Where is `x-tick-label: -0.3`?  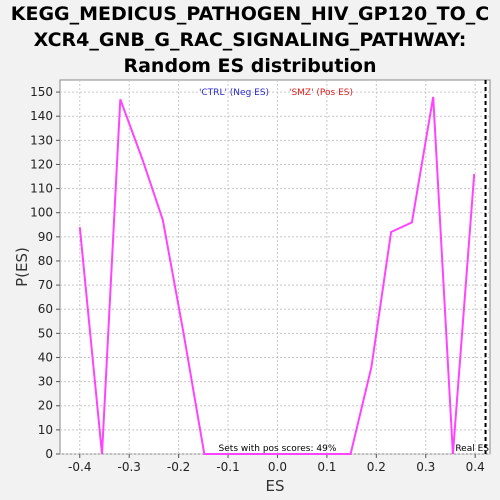 x-tick-label: -0.3 is located at coordinates (128, 467).